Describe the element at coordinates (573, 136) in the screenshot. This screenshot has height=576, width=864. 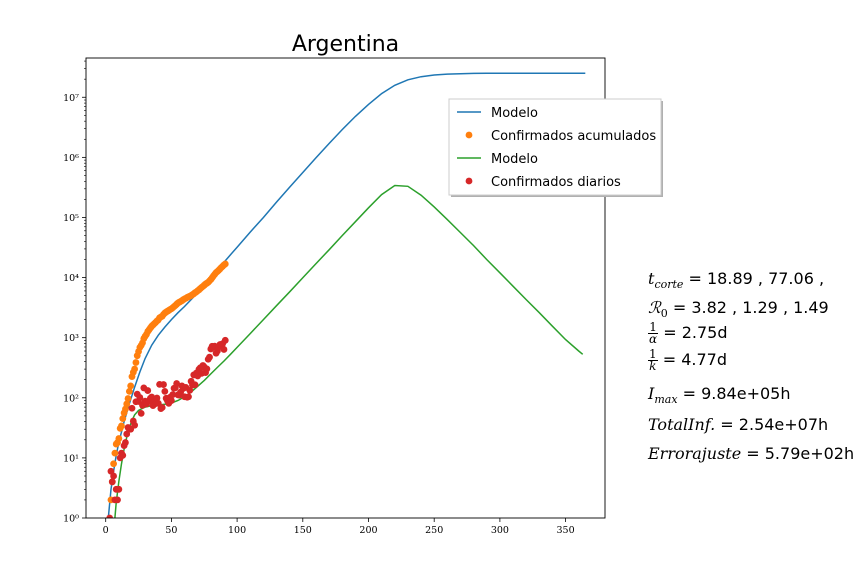
I see `legend-label-confirmados-acumulados: Confirmados acumulados` at that location.